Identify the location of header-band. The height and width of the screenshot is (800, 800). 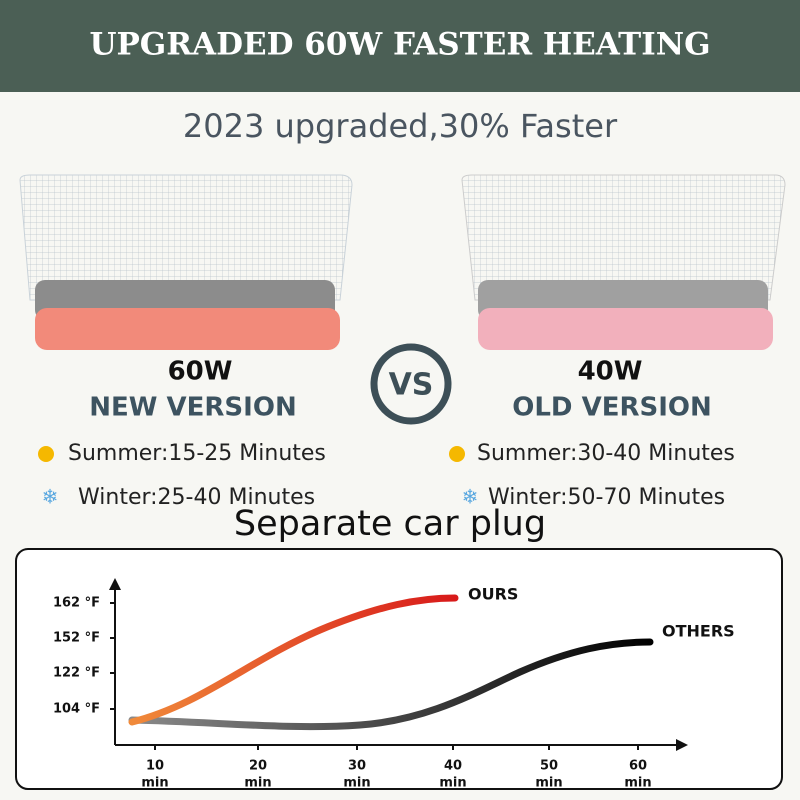
(400, 46).